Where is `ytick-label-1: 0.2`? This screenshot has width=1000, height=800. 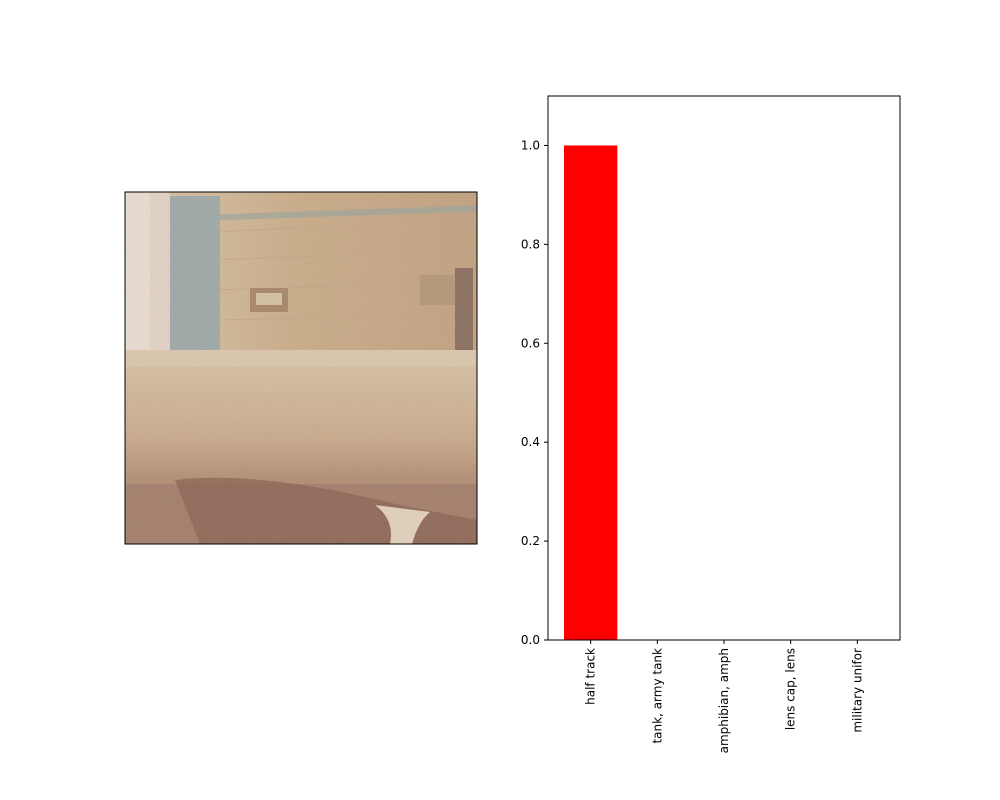 ytick-label-1: 0.2 is located at coordinates (530, 541).